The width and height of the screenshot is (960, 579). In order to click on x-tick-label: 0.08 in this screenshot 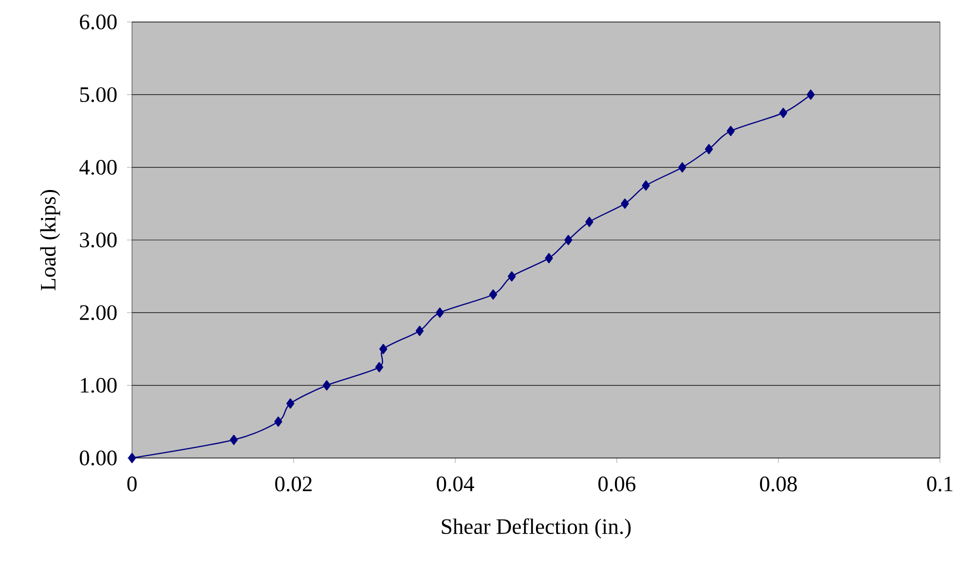, I will do `click(778, 484)`.